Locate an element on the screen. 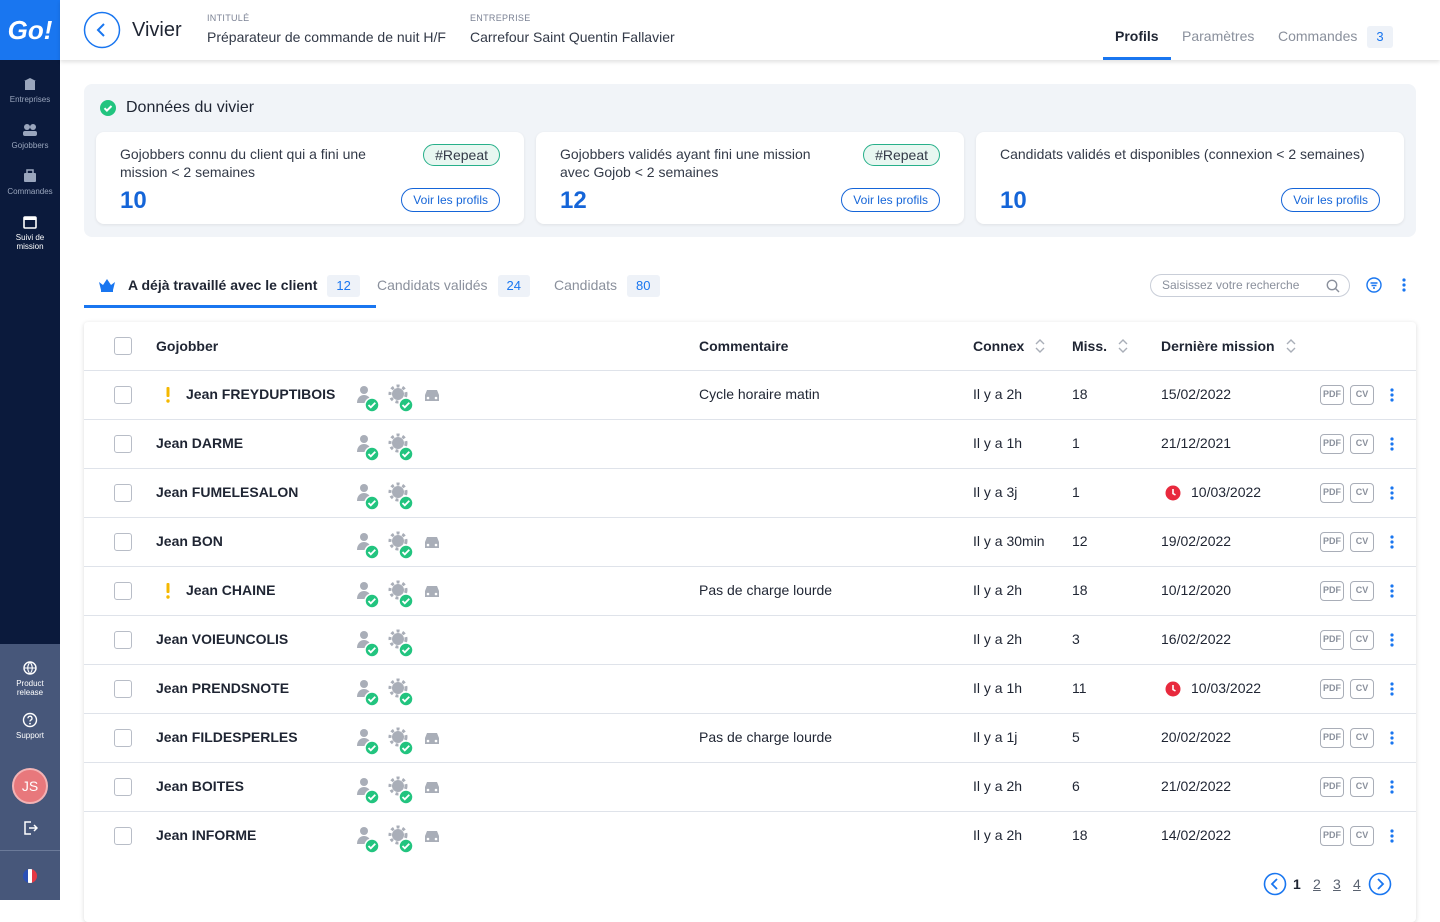  logout-icon is located at coordinates (30, 830).